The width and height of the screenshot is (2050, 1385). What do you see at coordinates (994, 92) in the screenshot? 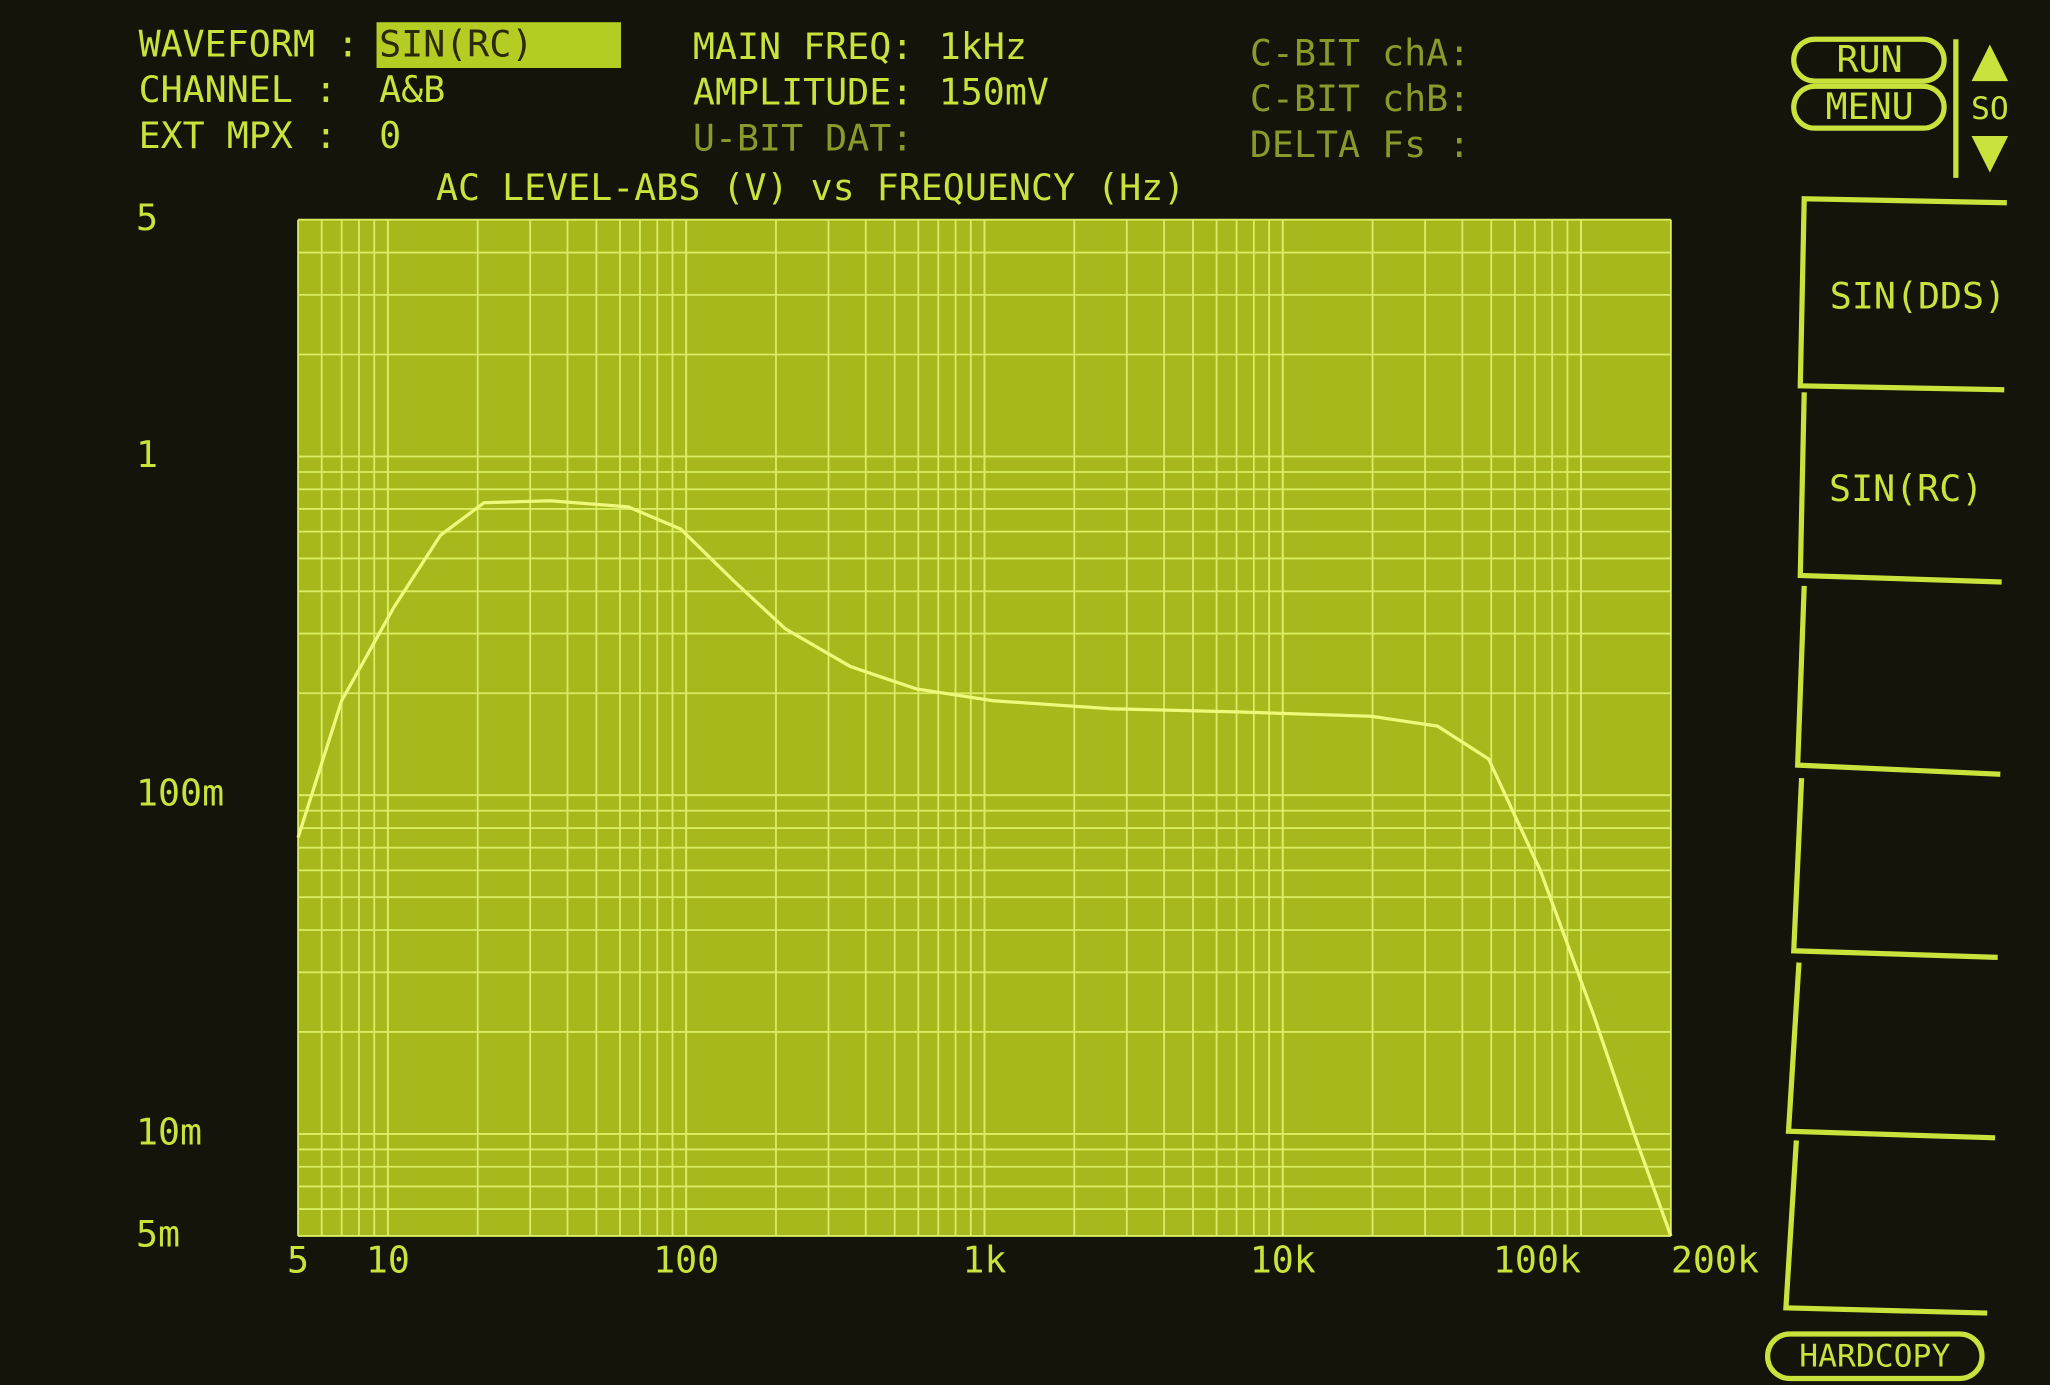
I see `field-value: 150mV` at bounding box center [994, 92].